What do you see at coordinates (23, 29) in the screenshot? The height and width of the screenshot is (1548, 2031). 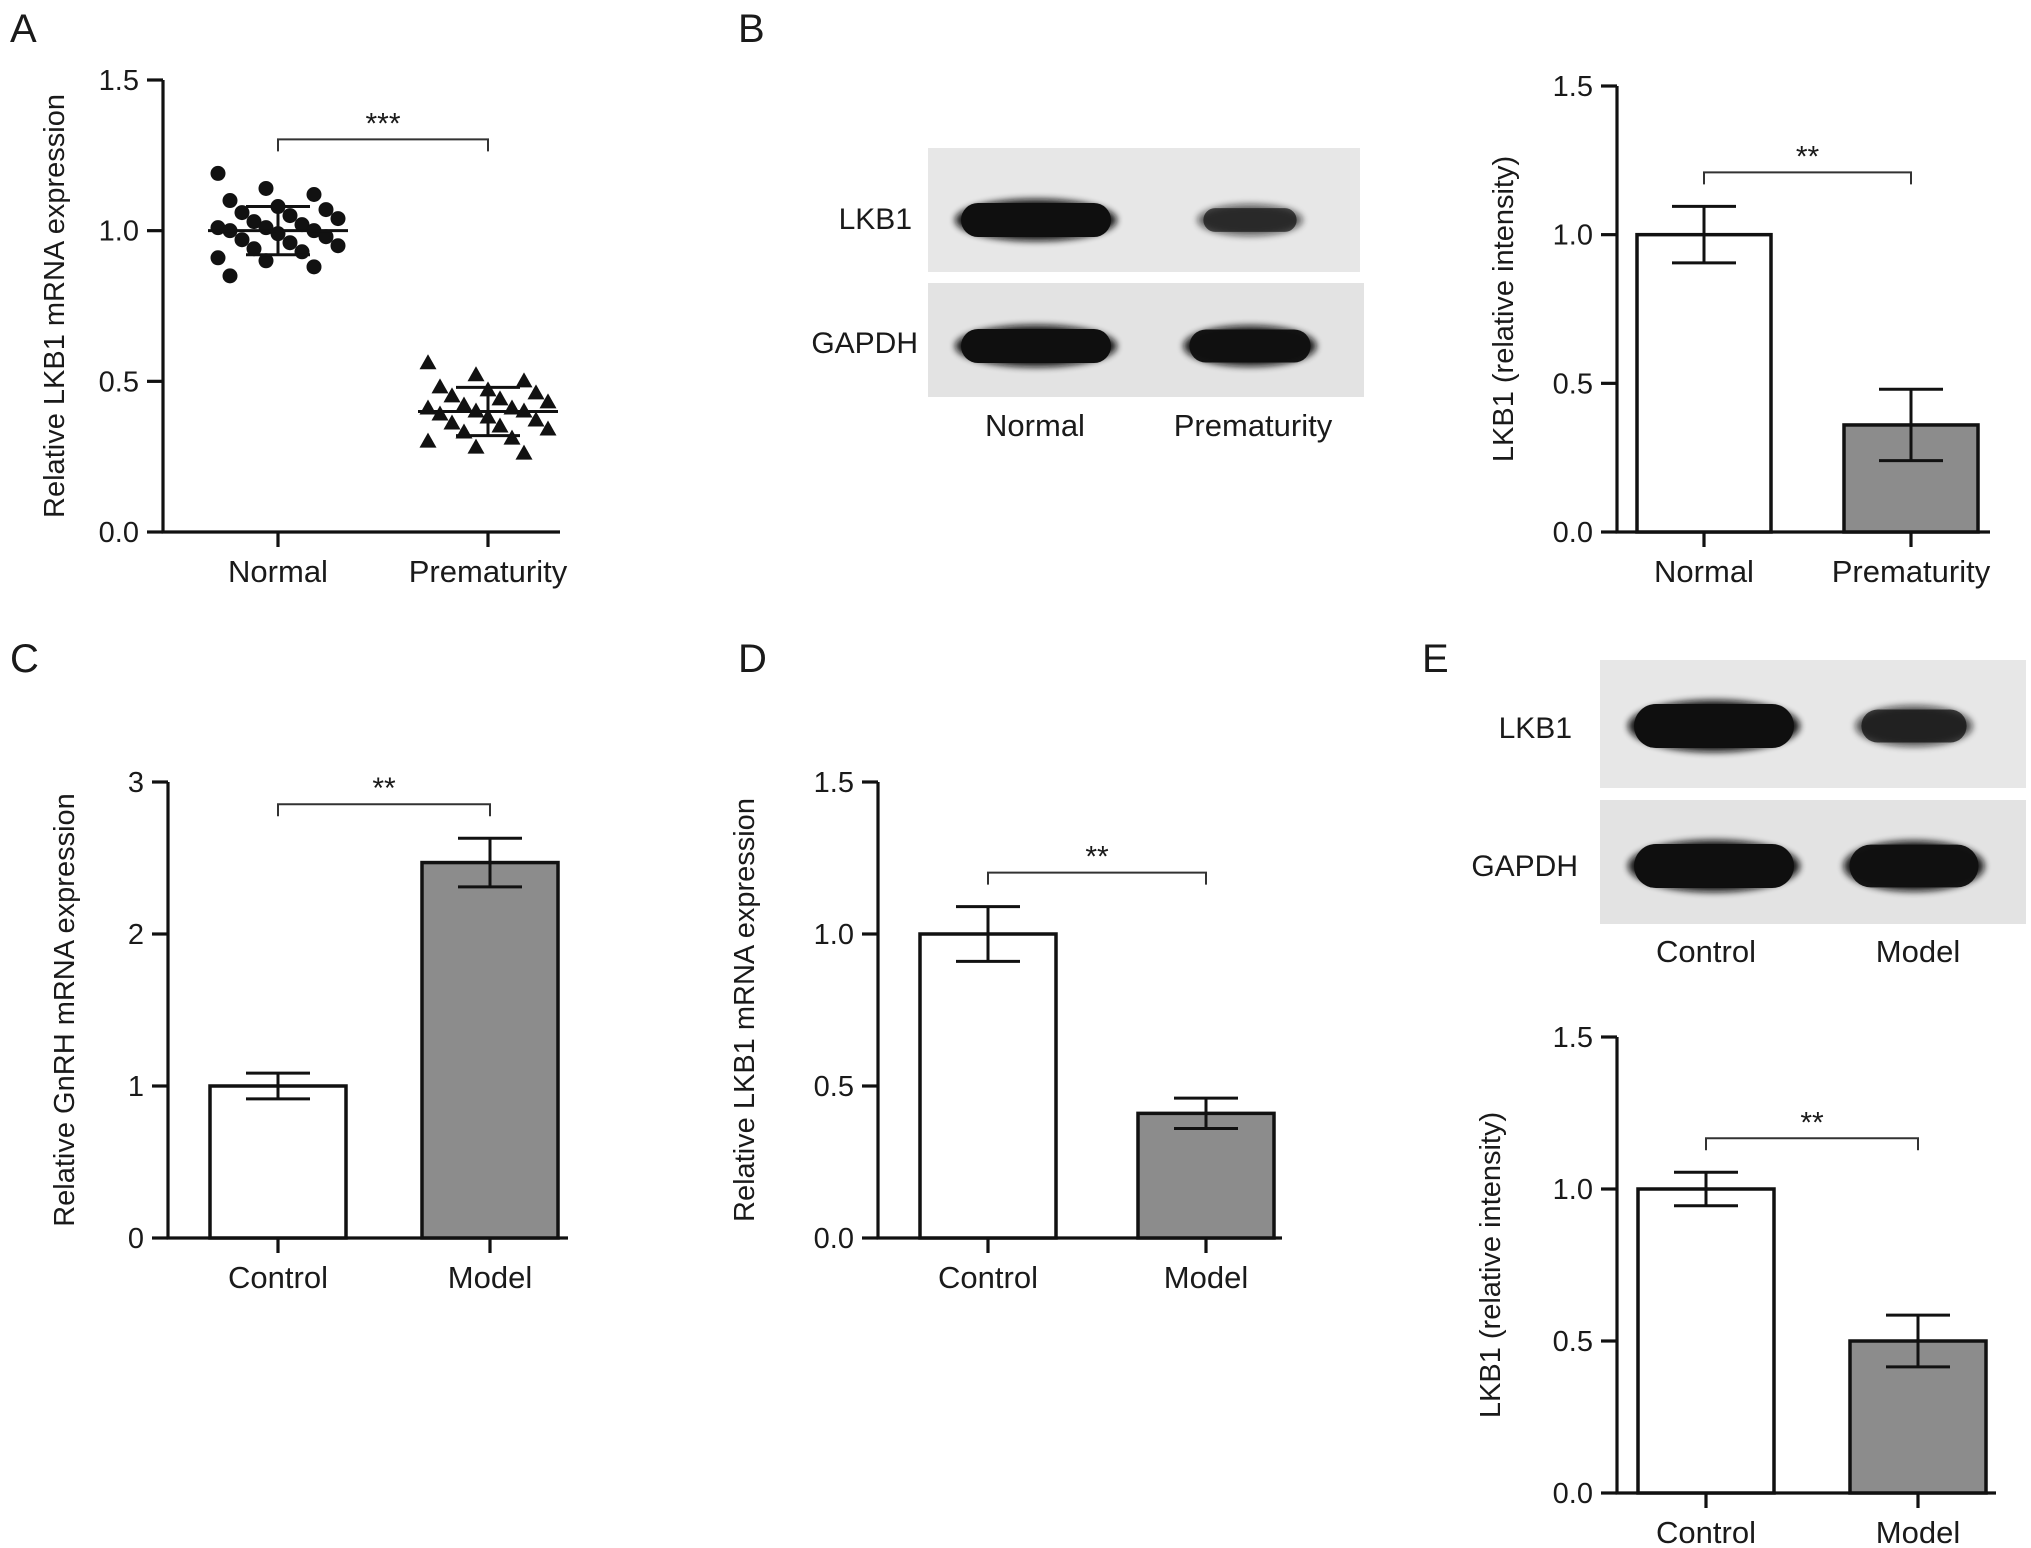 I see `panel-letter-a: A` at bounding box center [23, 29].